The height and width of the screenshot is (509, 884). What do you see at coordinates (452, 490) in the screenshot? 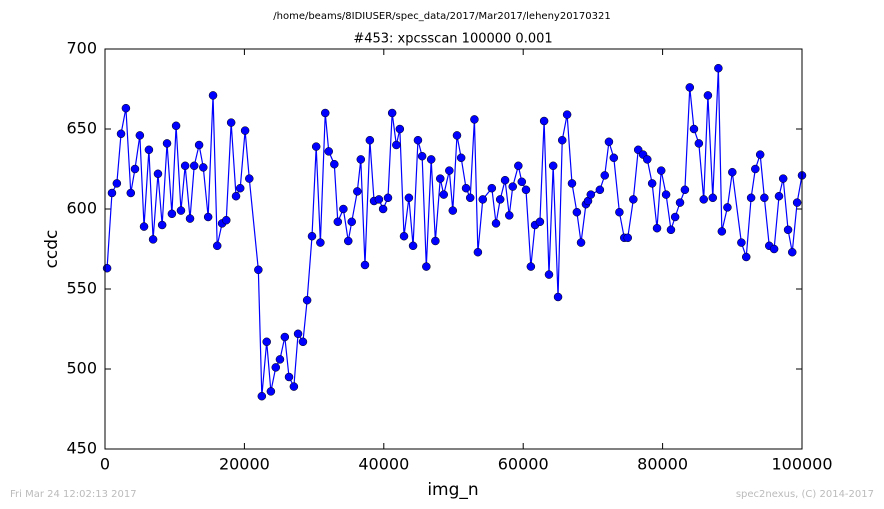
I see `x-axis-label: img_n` at bounding box center [452, 490].